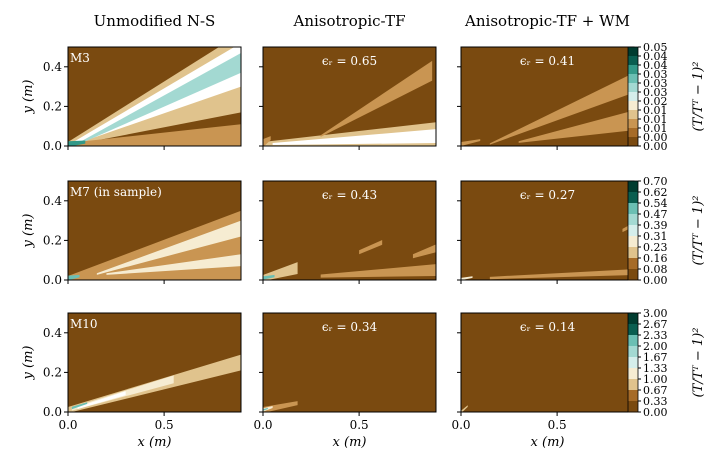 This screenshot has height=476, width=714. What do you see at coordinates (655, 236) in the screenshot?
I see `colorbar-tick-label: 0.31` at bounding box center [655, 236].